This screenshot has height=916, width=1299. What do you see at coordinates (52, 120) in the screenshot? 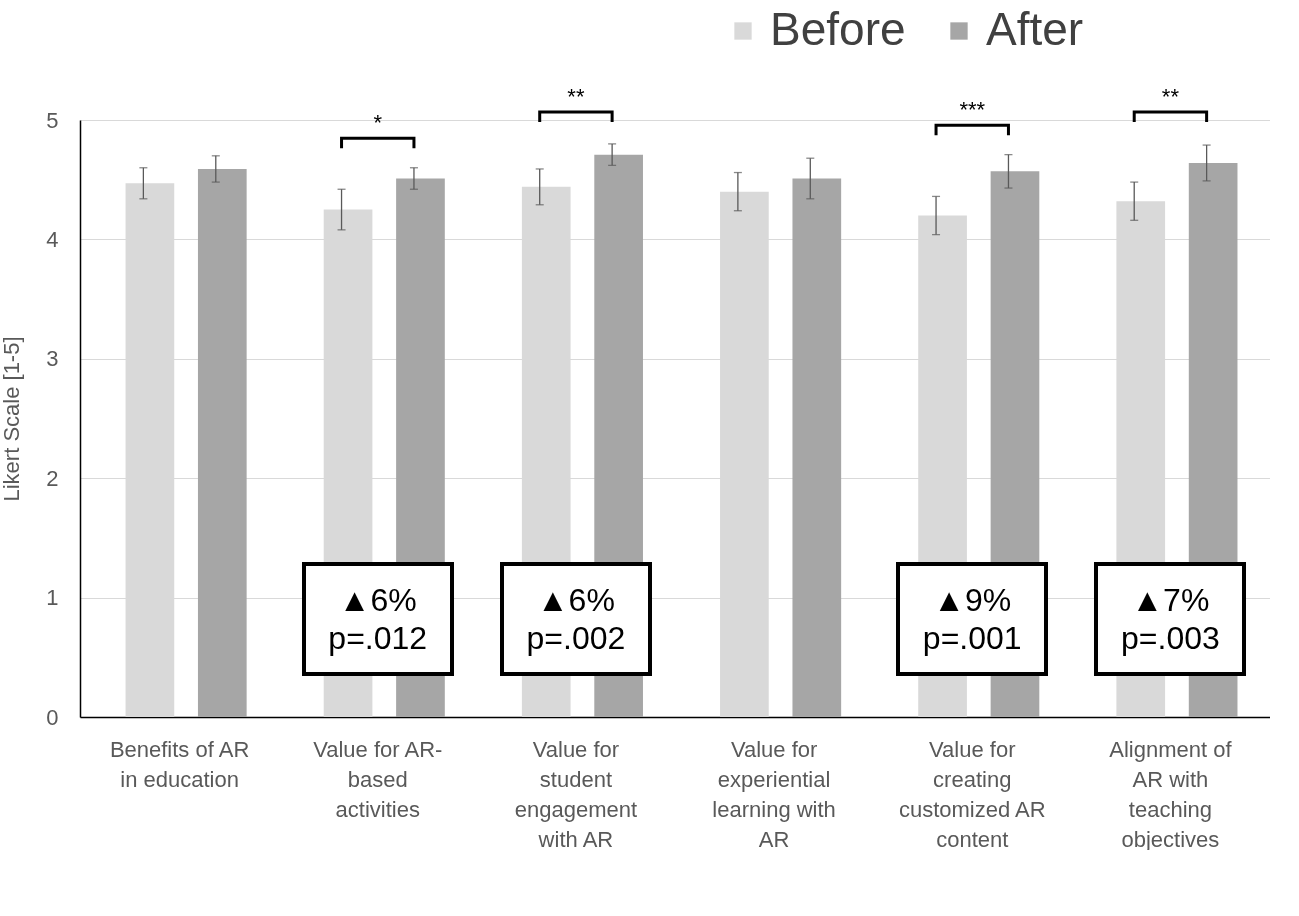
I see `y-tick-label: 5` at bounding box center [52, 120].